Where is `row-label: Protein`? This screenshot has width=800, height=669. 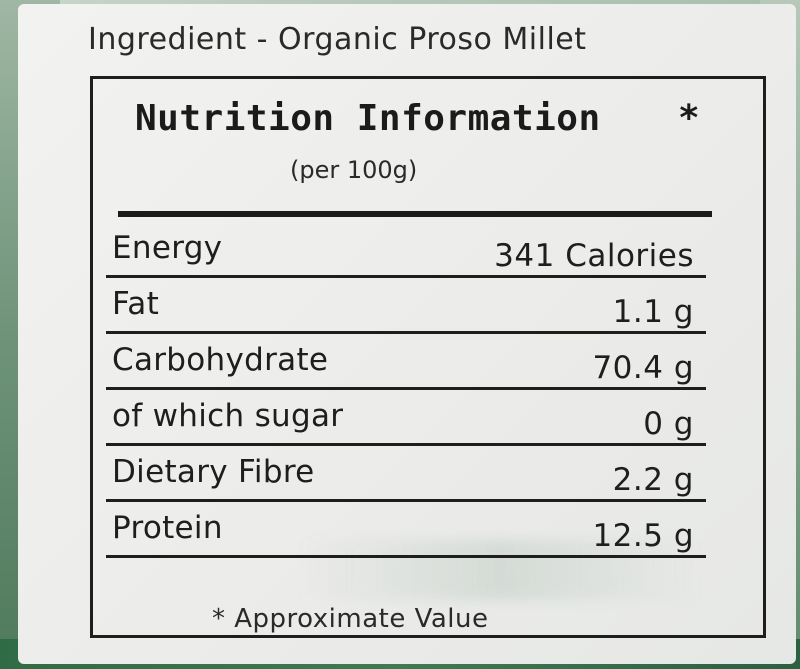 row-label: Protein is located at coordinates (167, 528).